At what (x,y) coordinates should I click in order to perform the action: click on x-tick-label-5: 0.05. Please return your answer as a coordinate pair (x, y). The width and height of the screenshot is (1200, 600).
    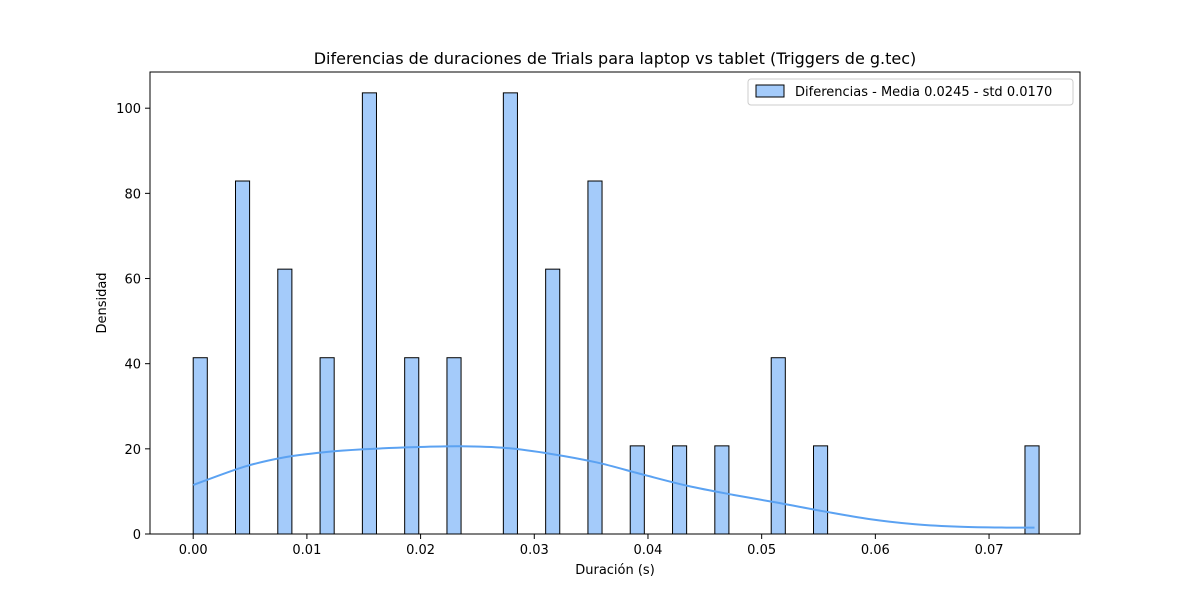
    Looking at the image, I should click on (761, 550).